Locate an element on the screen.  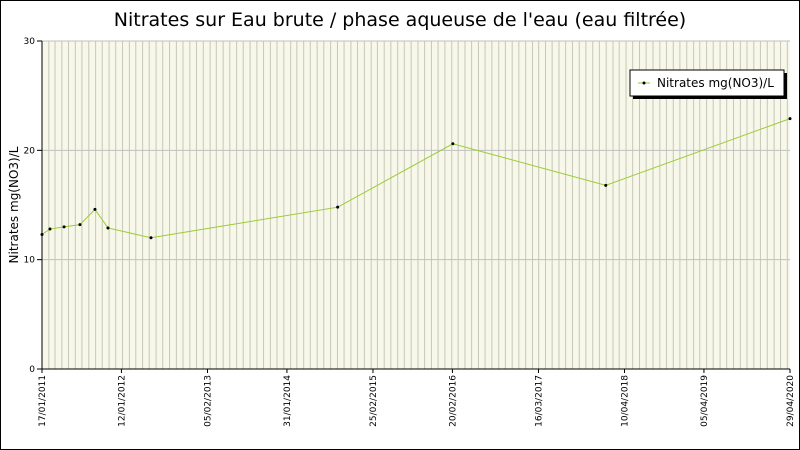
x-tick-label: 20/02/2016 is located at coordinates (453, 401).